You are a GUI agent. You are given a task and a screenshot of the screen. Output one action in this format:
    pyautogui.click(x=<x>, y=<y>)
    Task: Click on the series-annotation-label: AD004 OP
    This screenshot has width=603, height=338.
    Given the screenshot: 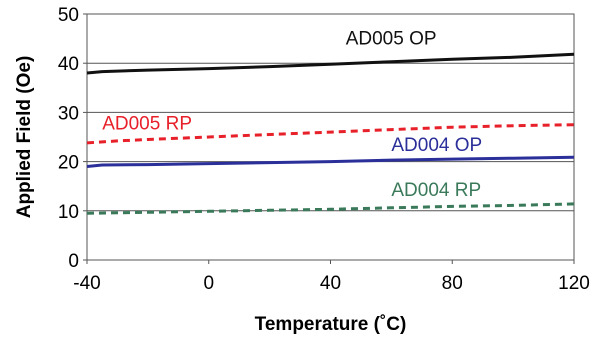 What is the action you would take?
    pyautogui.click(x=436, y=145)
    